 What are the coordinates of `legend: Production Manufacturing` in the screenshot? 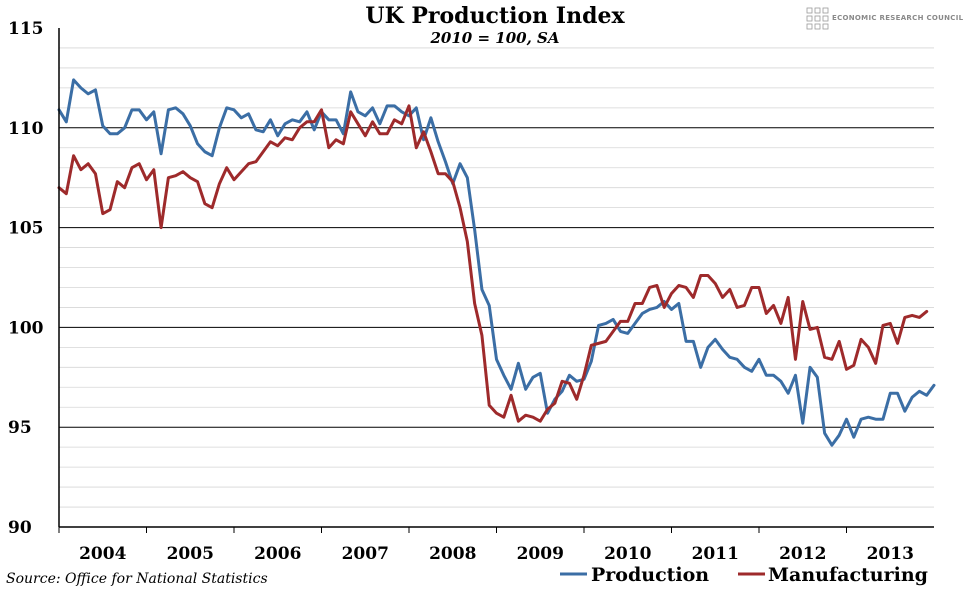 It's located at (744, 575).